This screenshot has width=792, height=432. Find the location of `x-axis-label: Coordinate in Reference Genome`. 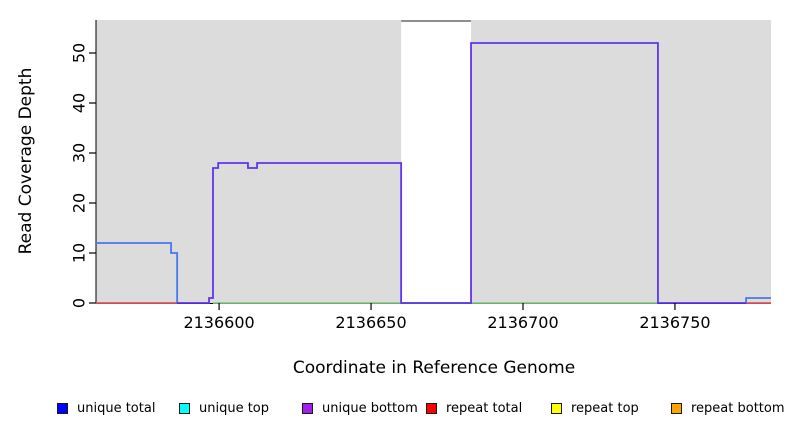

x-axis-label: Coordinate in Reference Genome is located at coordinates (434, 368).